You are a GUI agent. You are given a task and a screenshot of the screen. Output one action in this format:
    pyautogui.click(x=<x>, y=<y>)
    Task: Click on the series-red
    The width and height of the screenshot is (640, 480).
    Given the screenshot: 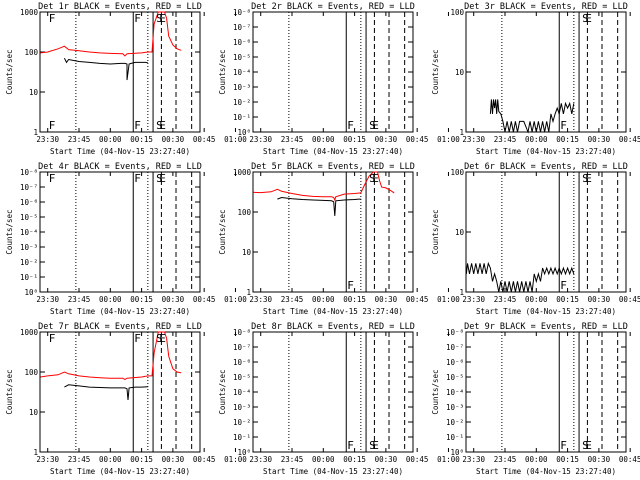 What is the action you would take?
    pyautogui.click(x=324, y=186)
    